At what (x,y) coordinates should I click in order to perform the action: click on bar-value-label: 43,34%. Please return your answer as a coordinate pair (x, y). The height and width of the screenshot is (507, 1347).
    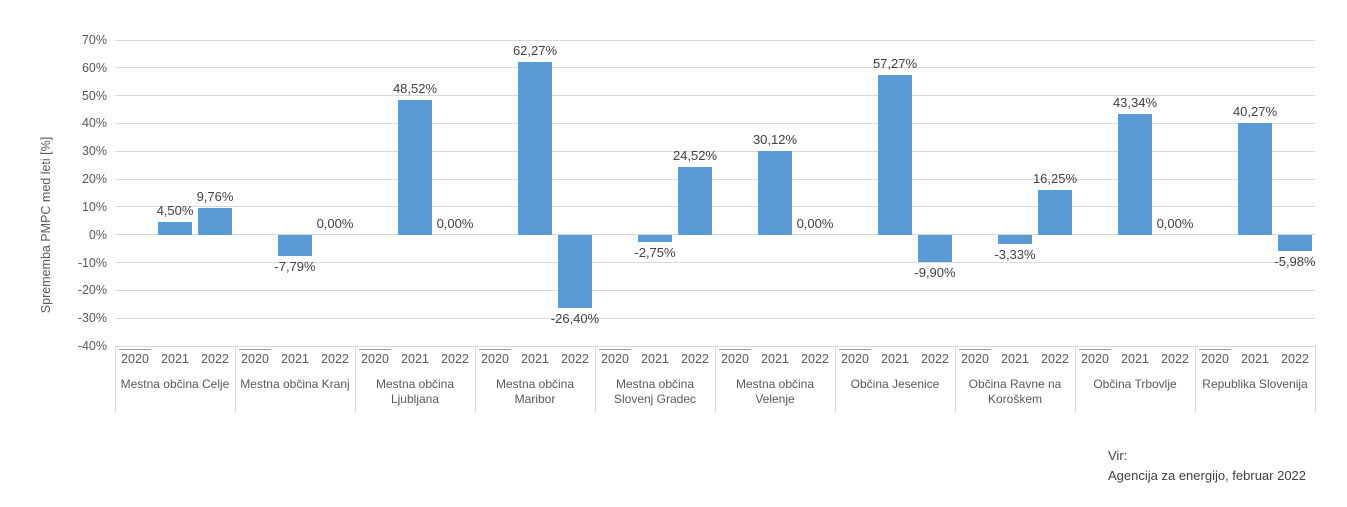
    Looking at the image, I should click on (1135, 103).